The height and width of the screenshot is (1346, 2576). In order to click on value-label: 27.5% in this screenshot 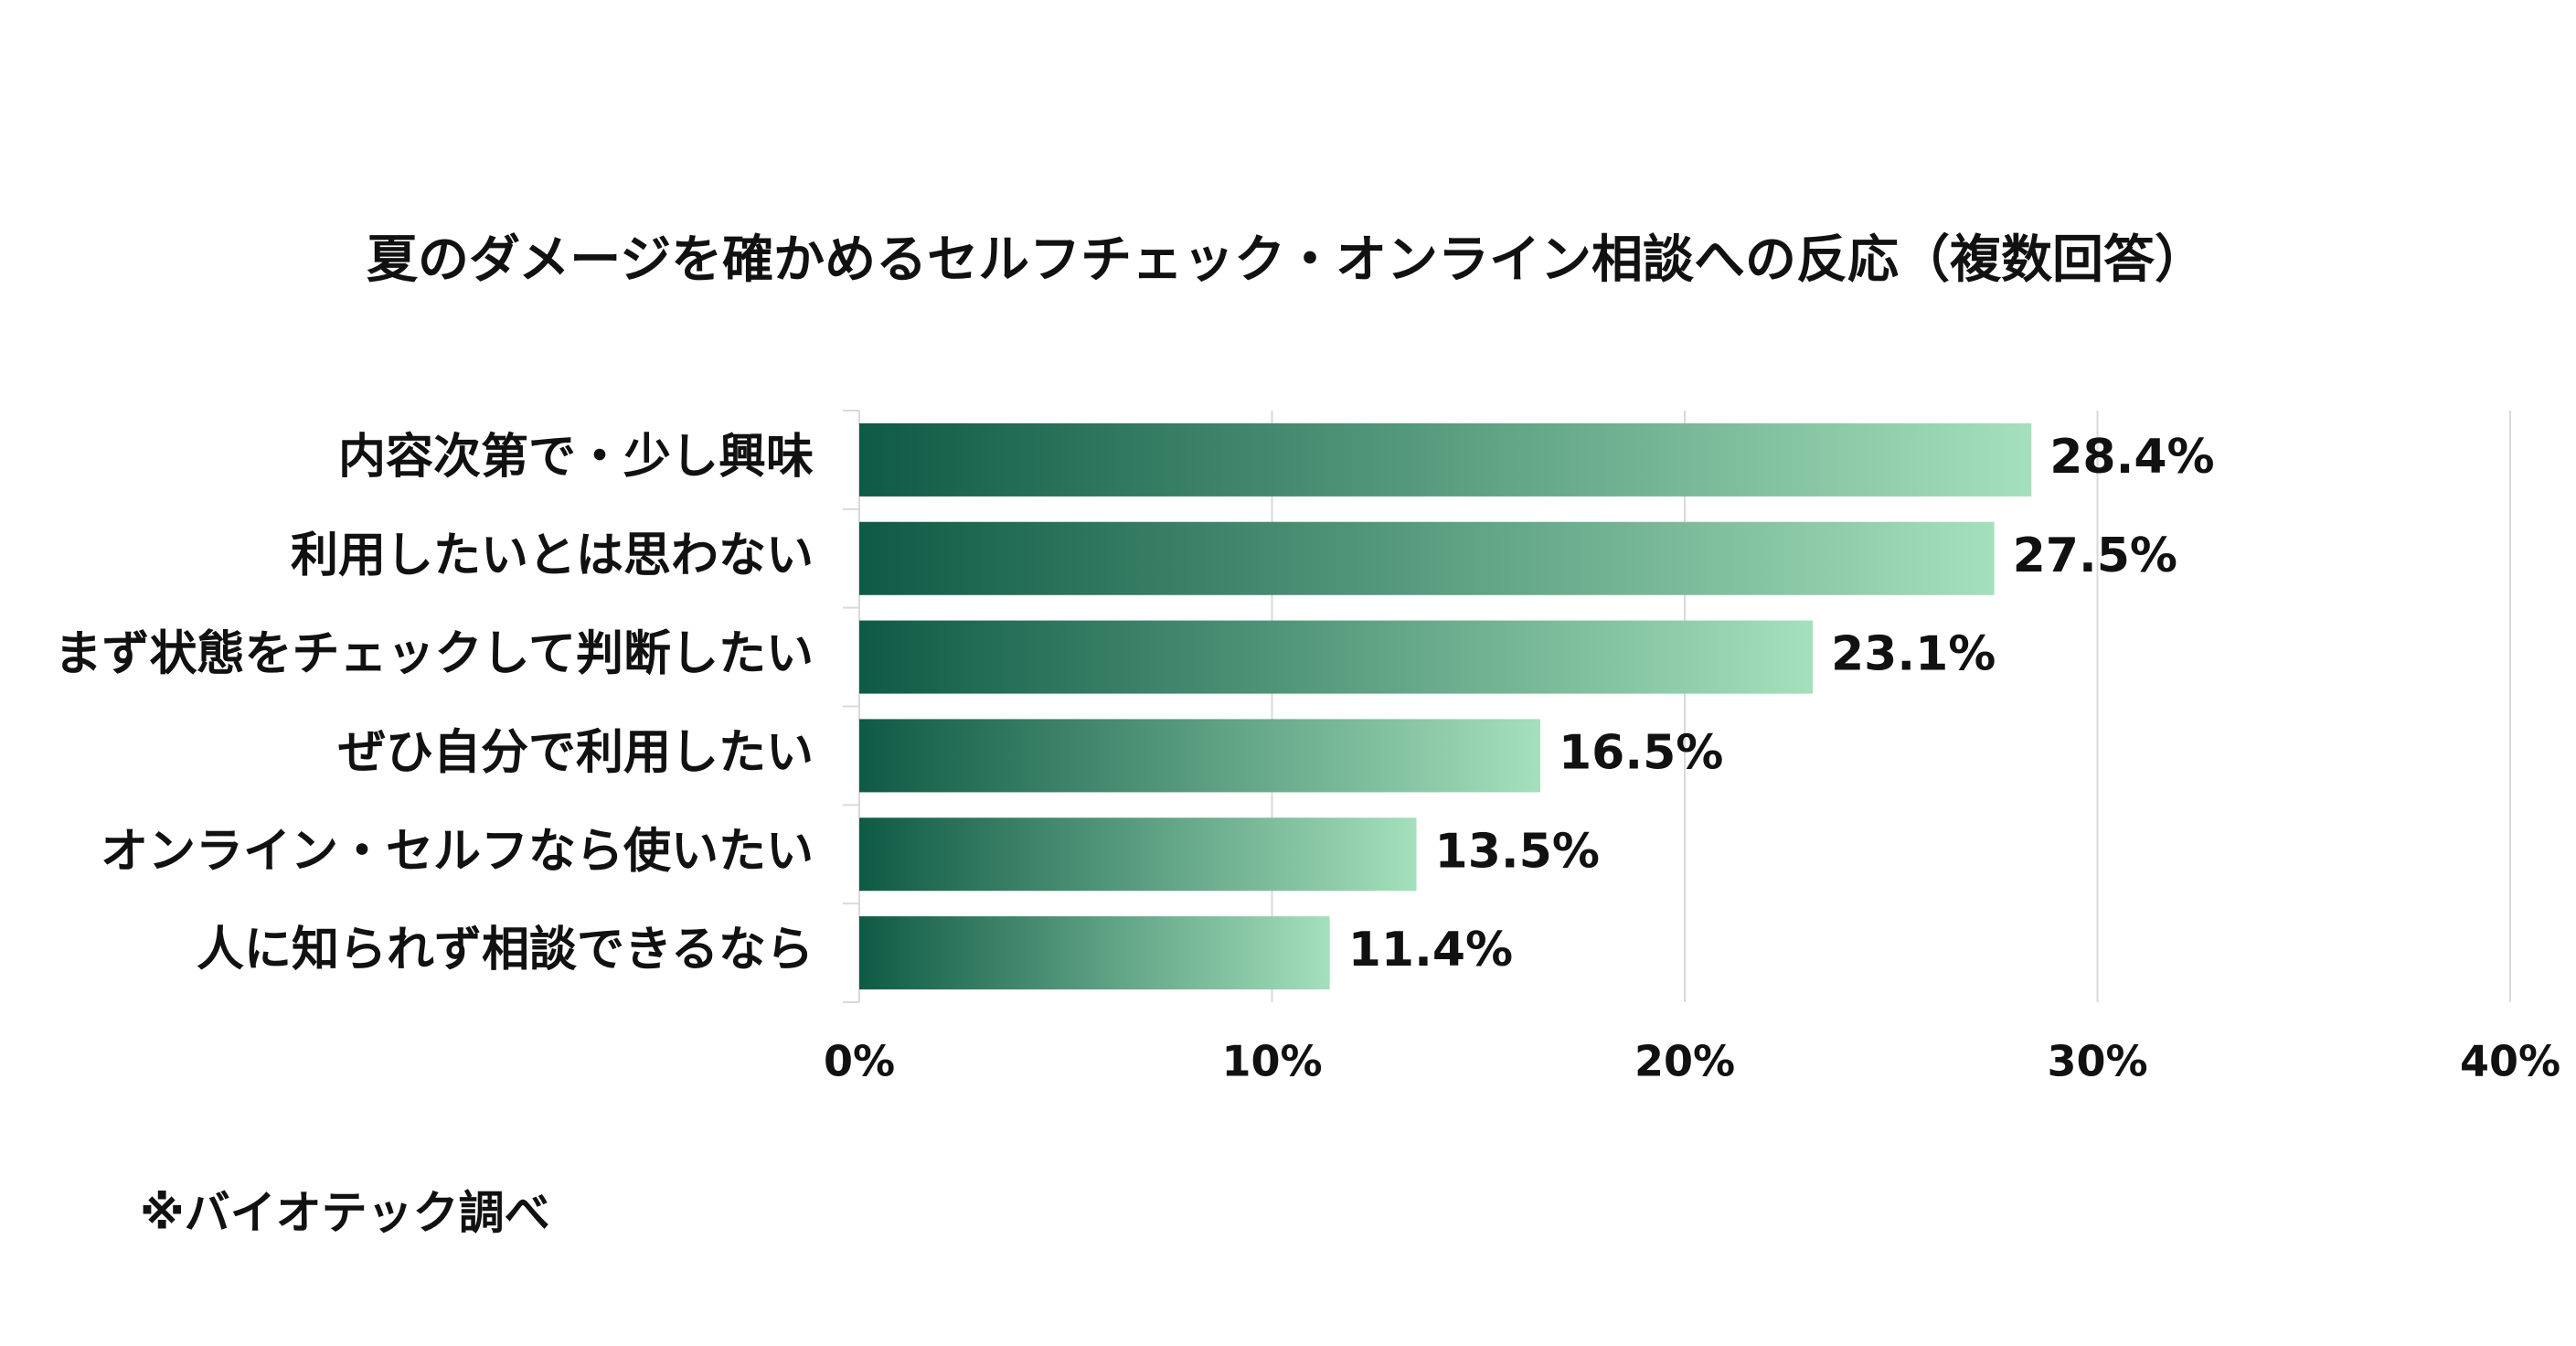, I will do `click(2095, 556)`.